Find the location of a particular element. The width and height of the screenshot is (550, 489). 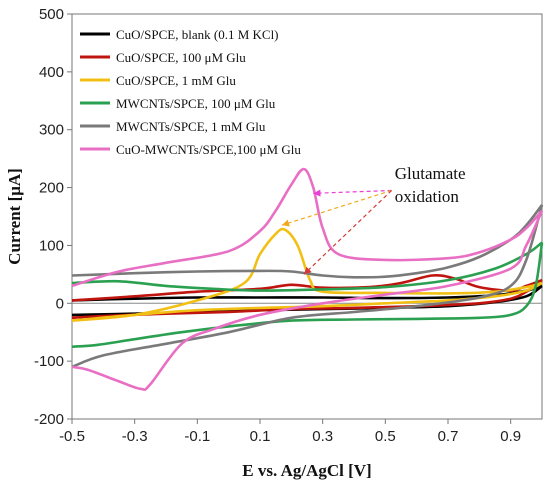

y-tick-label: 0 is located at coordinates (60, 303).